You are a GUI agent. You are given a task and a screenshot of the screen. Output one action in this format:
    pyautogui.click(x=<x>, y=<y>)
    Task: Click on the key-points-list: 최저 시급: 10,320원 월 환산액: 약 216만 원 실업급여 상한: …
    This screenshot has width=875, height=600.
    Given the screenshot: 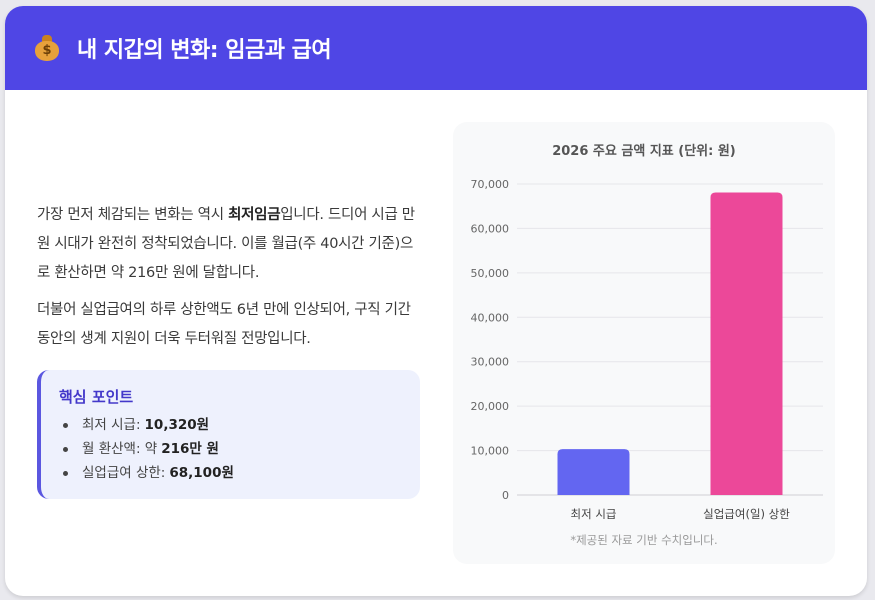 What is the action you would take?
    pyautogui.click(x=230, y=449)
    